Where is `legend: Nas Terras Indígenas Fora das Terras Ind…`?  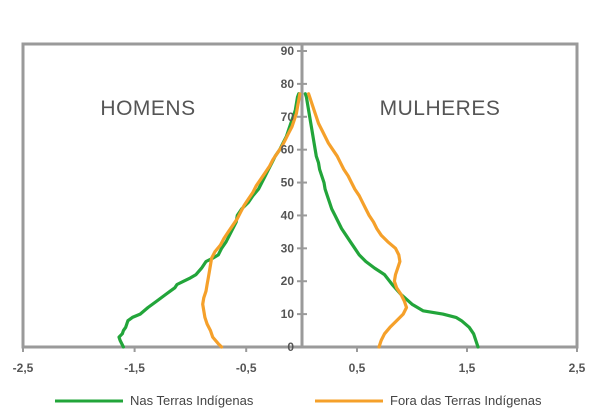 legend: Nas Terras Indígenas Fora das Terras Ind… is located at coordinates (298, 400).